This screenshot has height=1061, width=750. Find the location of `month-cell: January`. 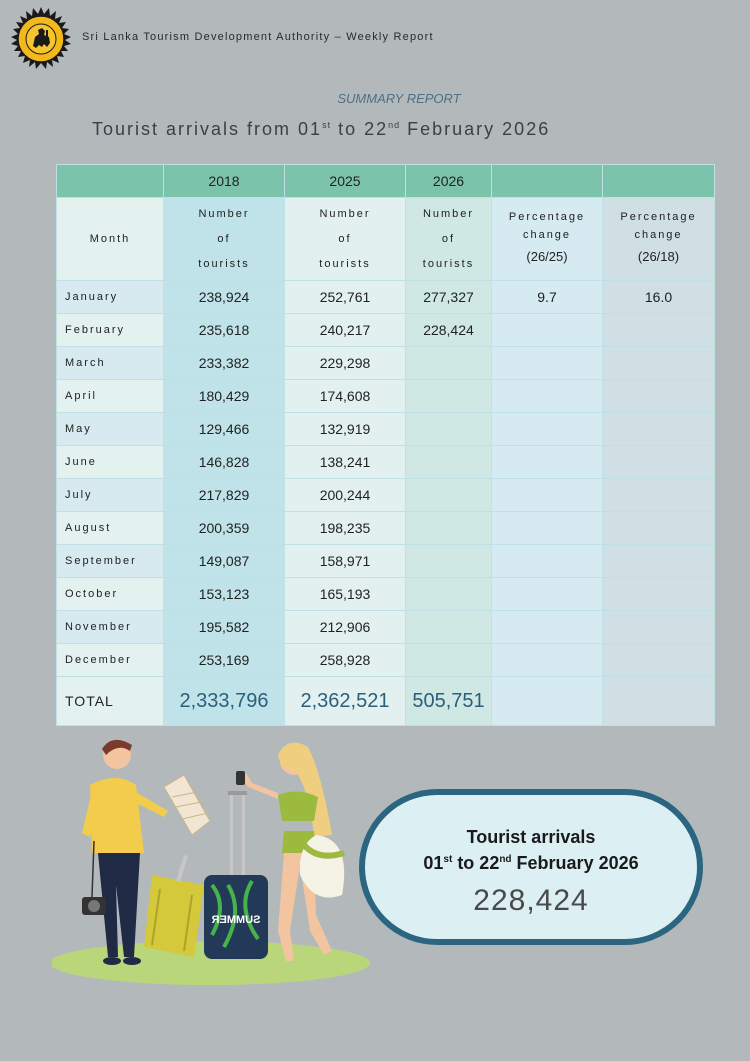

month-cell: January is located at coordinates (110, 297).